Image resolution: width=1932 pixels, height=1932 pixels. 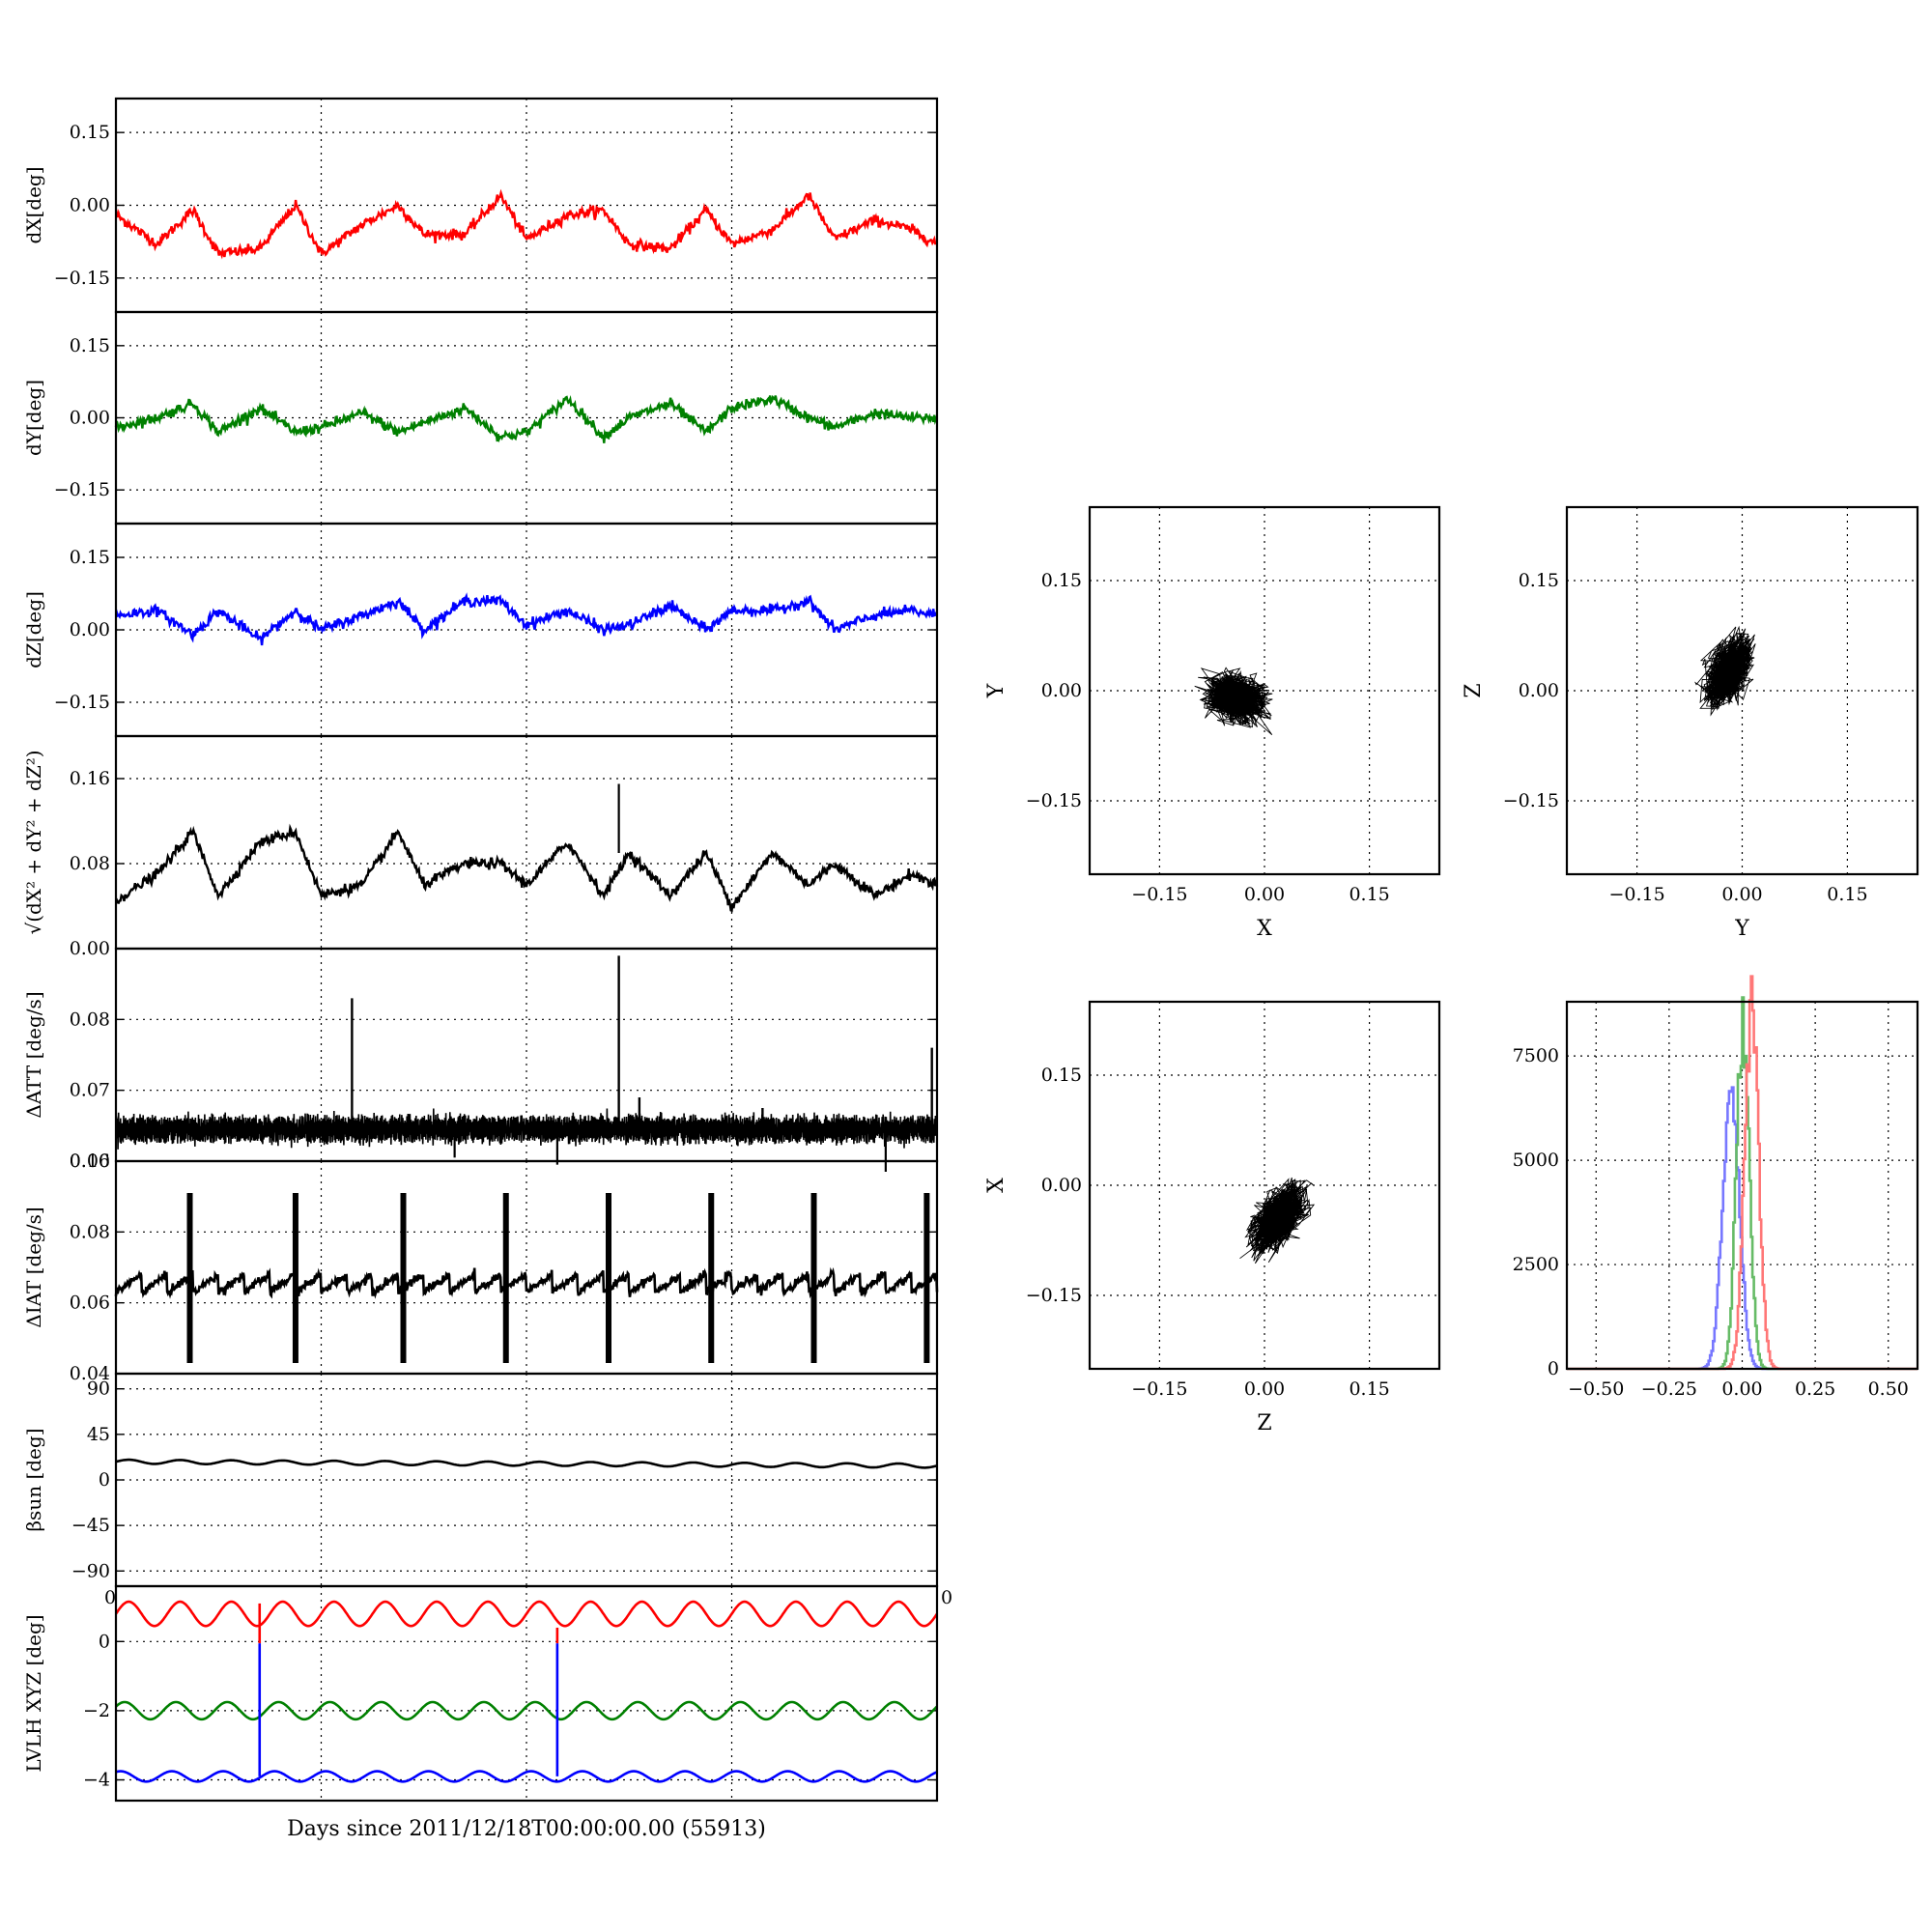 What do you see at coordinates (1536, 1160) in the screenshot?
I see `y-tick-label: 5000` at bounding box center [1536, 1160].